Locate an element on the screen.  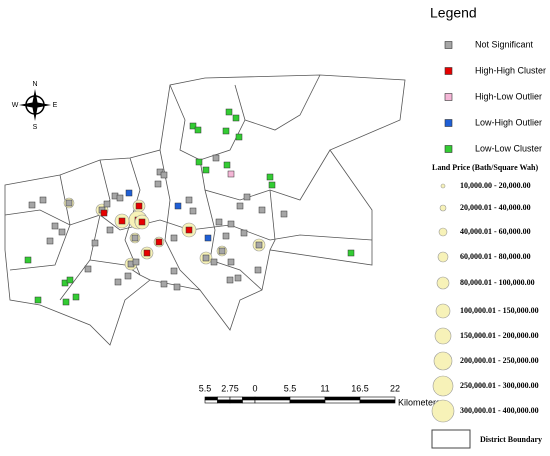
compass-needle is located at coordinates (35, 105).